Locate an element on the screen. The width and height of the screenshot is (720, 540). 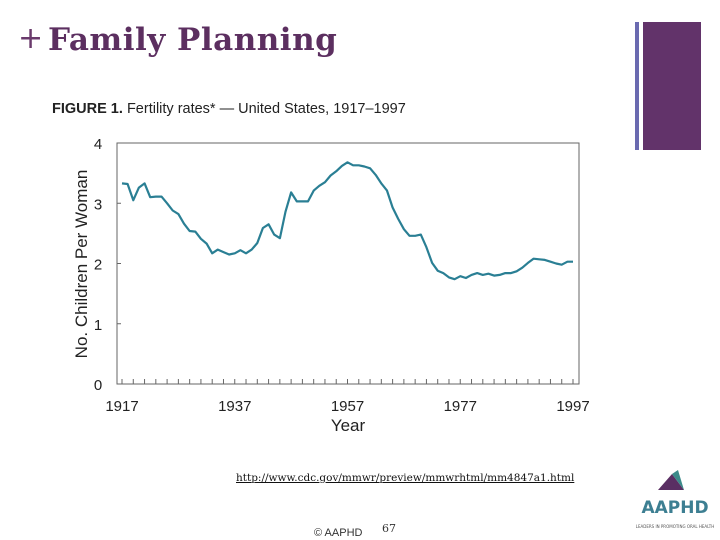
x-tick-label: 1917 is located at coordinates (121, 406).